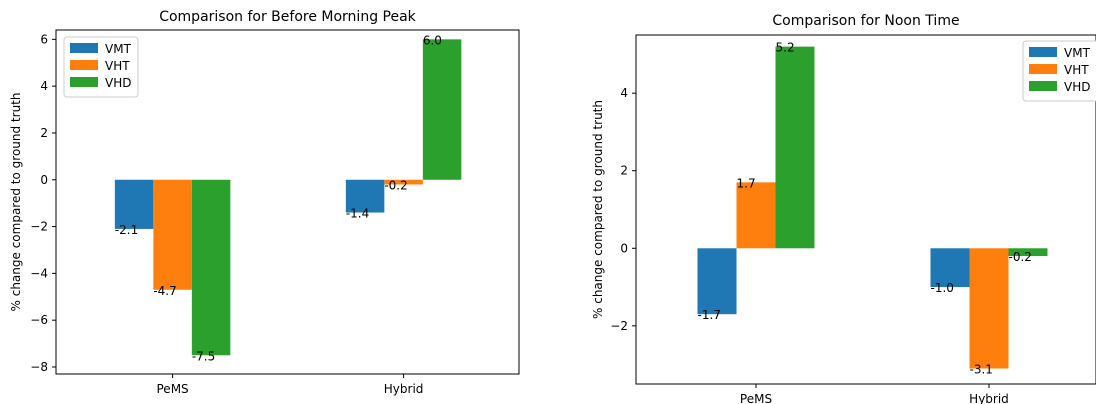  Describe the element at coordinates (432, 40) in the screenshot. I see `data-label: 6.0` at that location.